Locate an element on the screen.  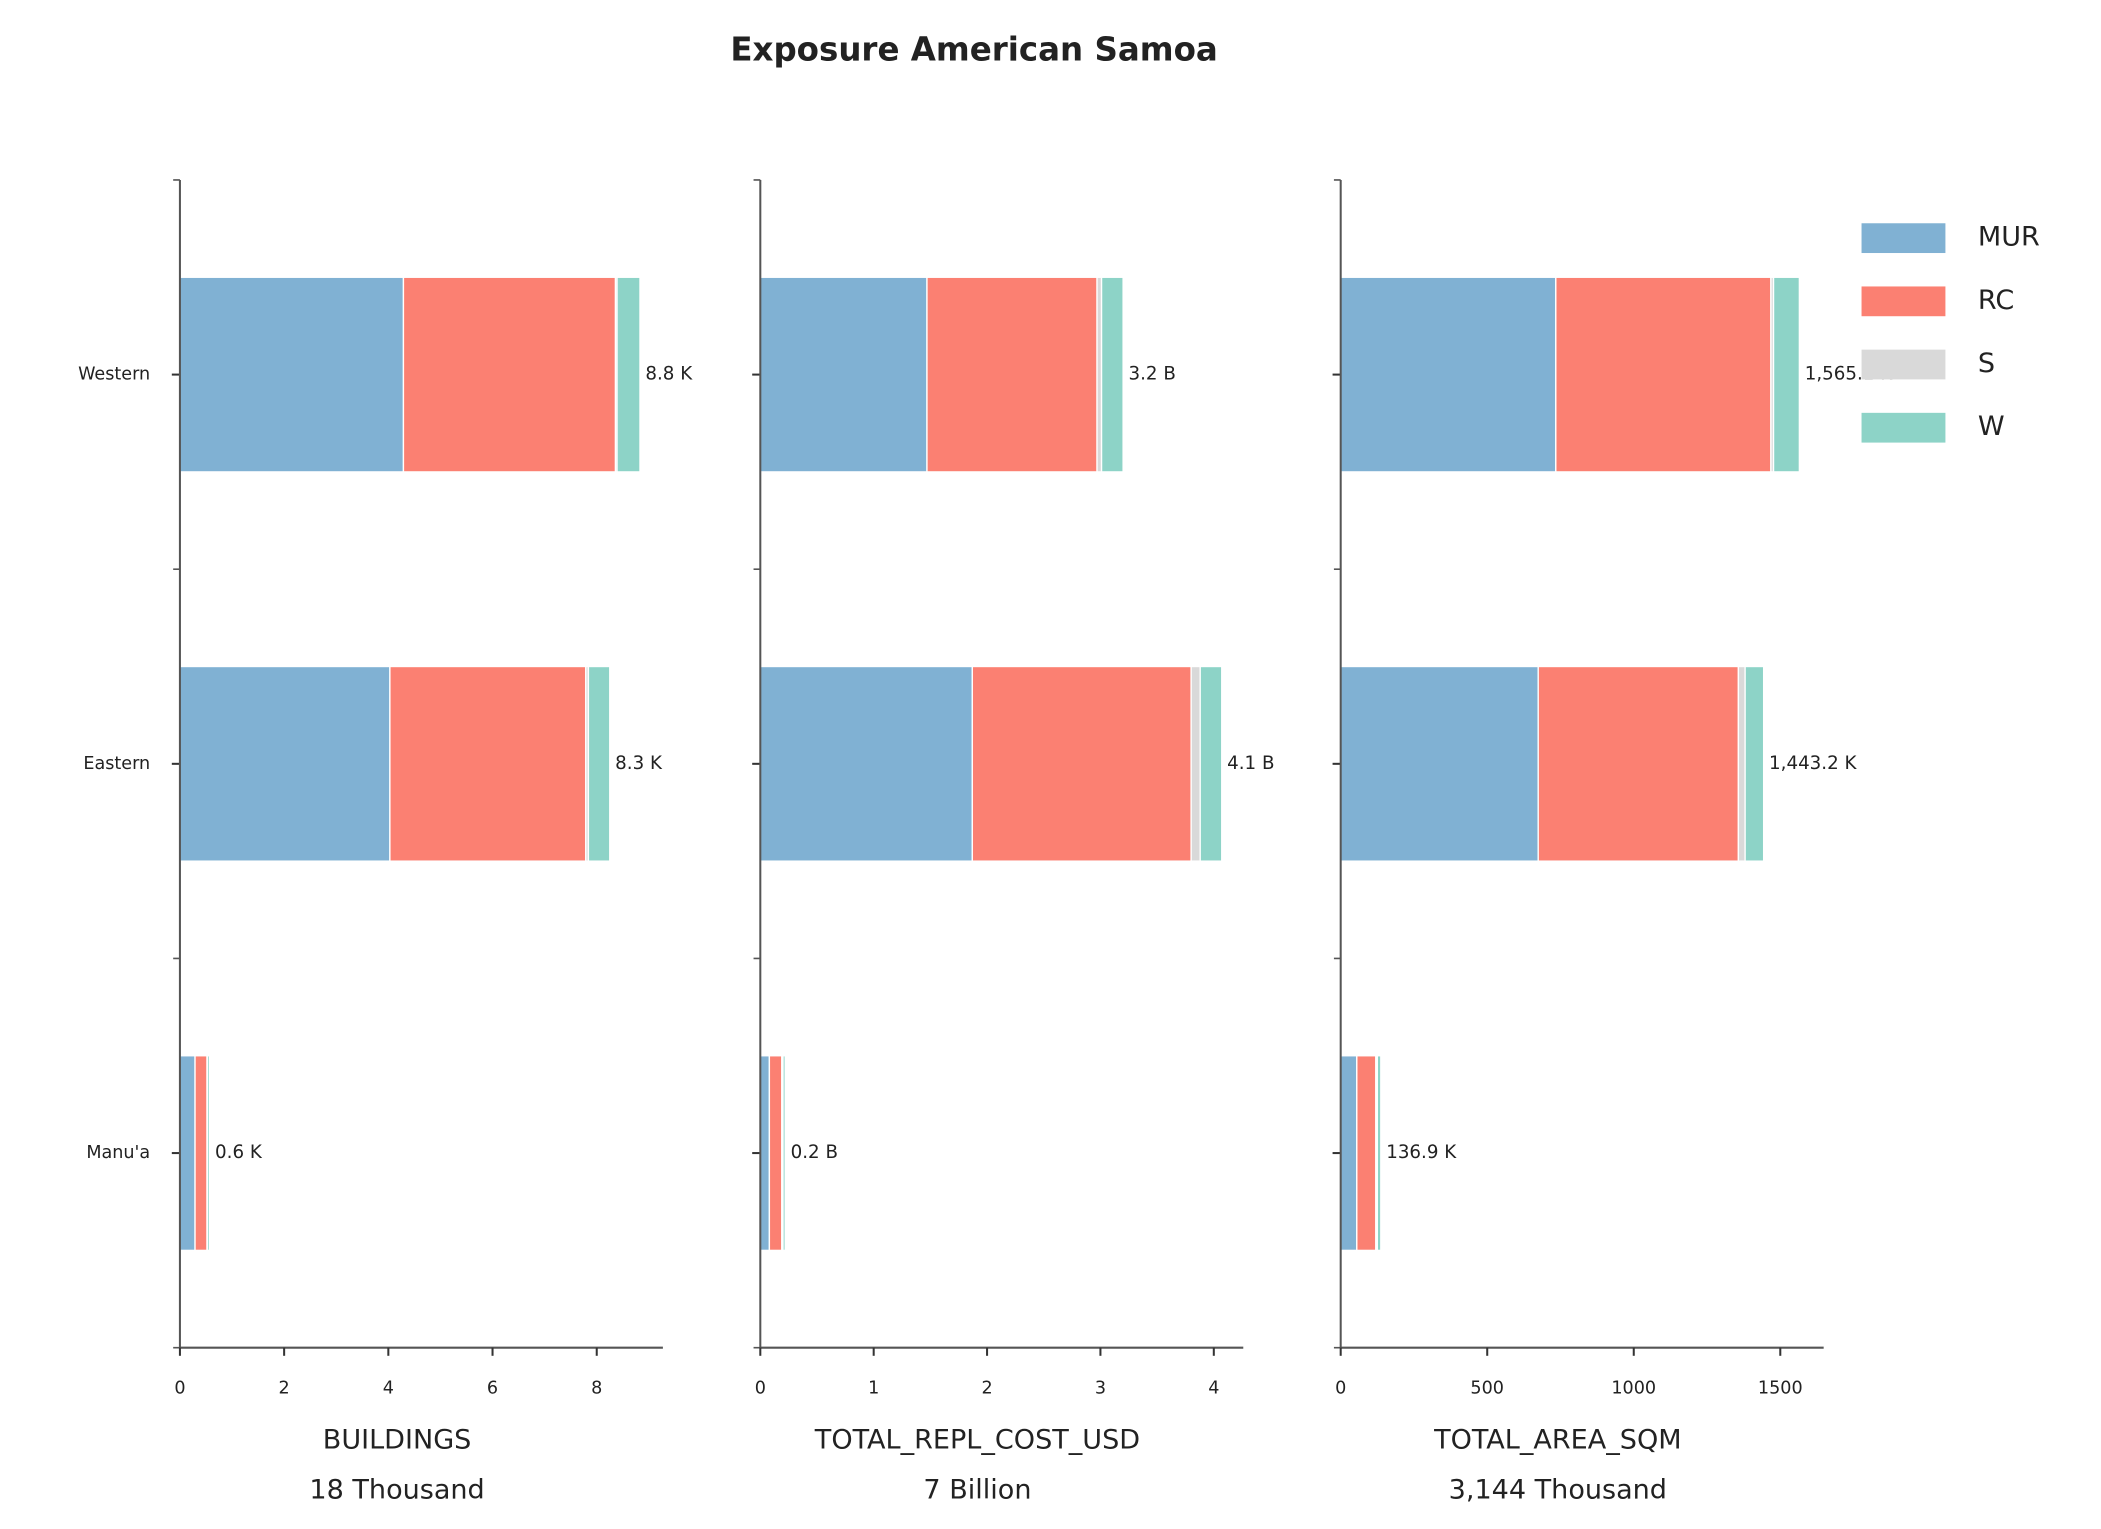
x-tick-label: 3 is located at coordinates (1100, 1388).